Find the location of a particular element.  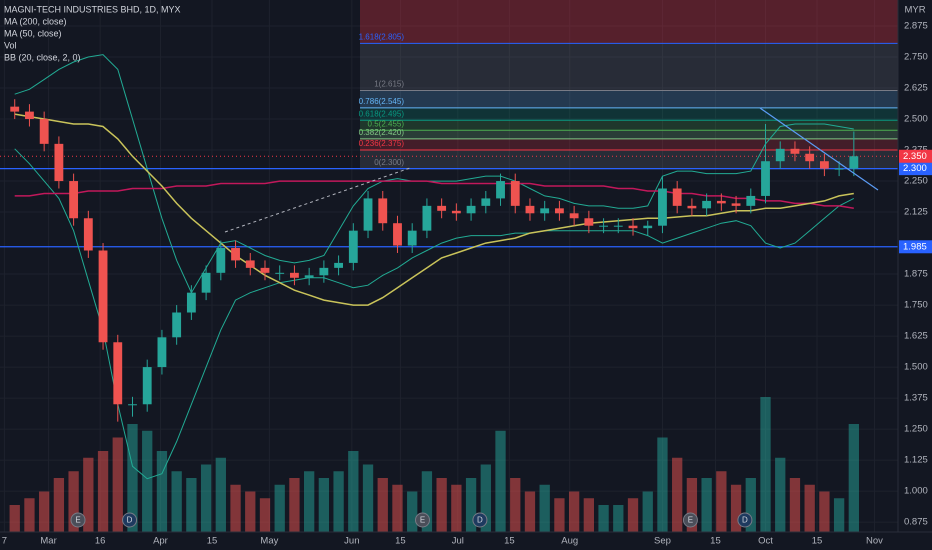

y-tick-label: 1.000 is located at coordinates (916, 491).